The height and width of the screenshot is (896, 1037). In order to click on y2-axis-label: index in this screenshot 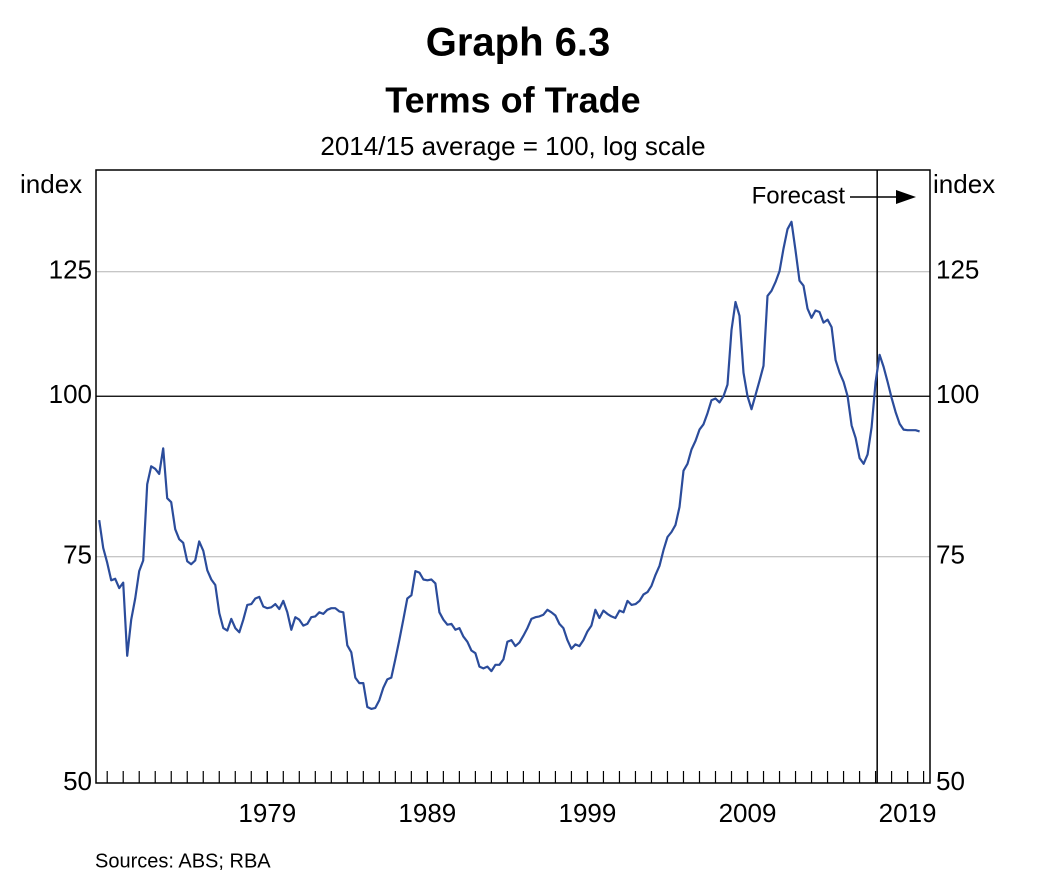, I will do `click(964, 184)`.